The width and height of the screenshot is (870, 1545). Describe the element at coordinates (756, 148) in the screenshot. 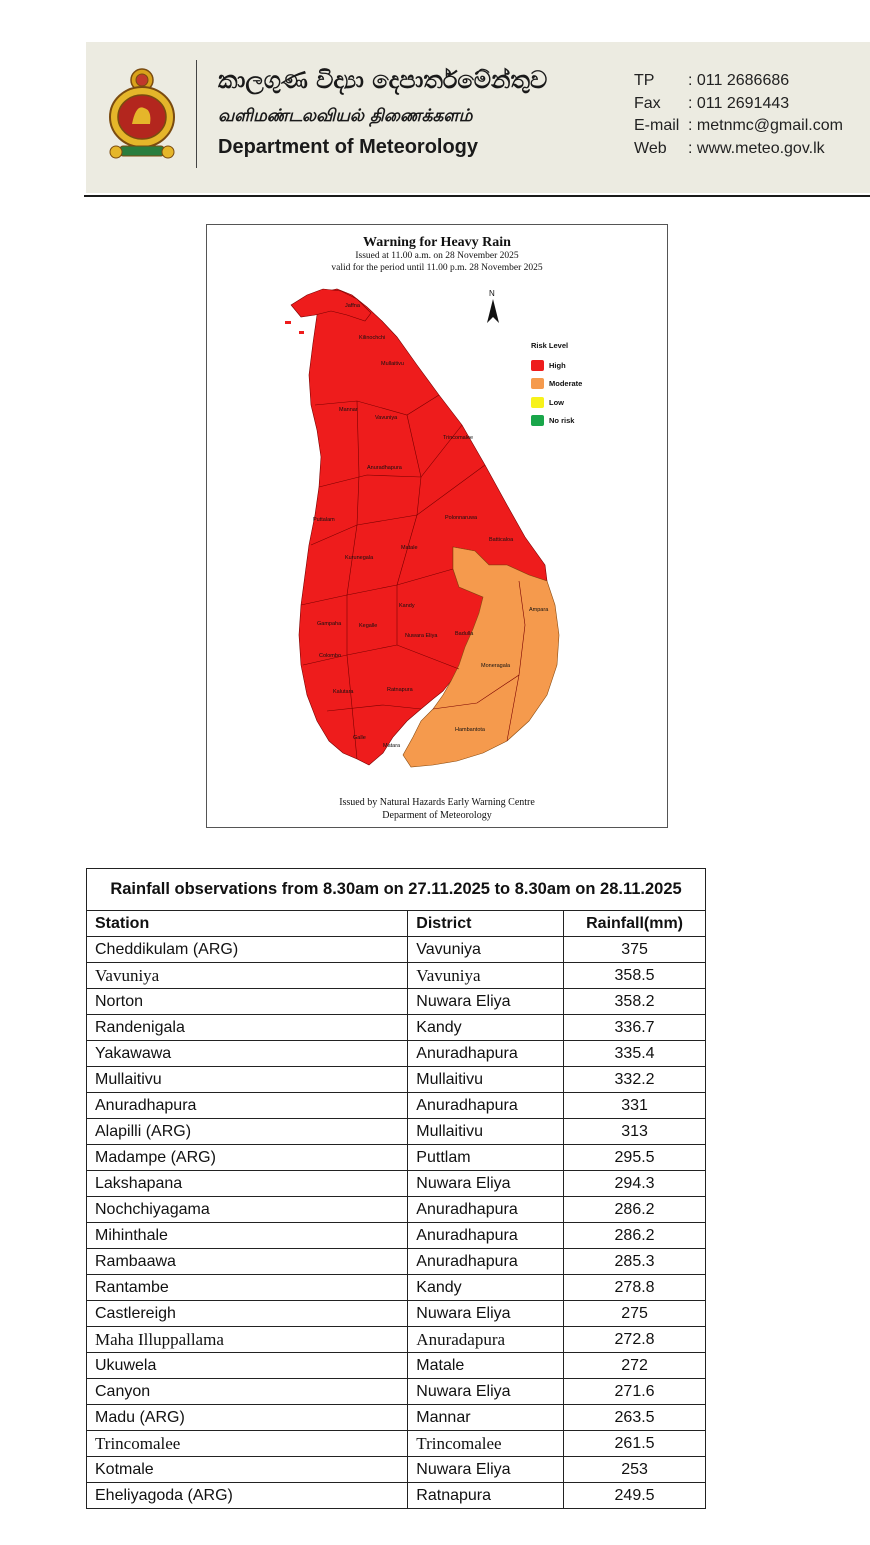

I see `contact-value: : www.meteo.gov.lk` at that location.